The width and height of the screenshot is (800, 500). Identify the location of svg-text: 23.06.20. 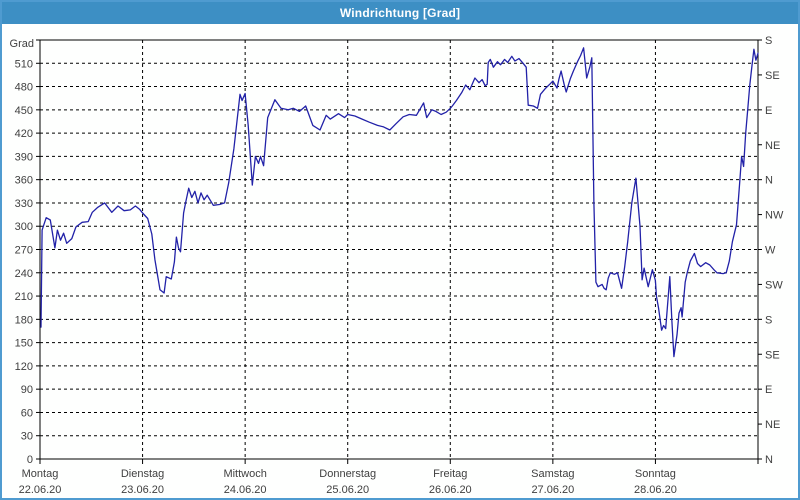
(142, 490).